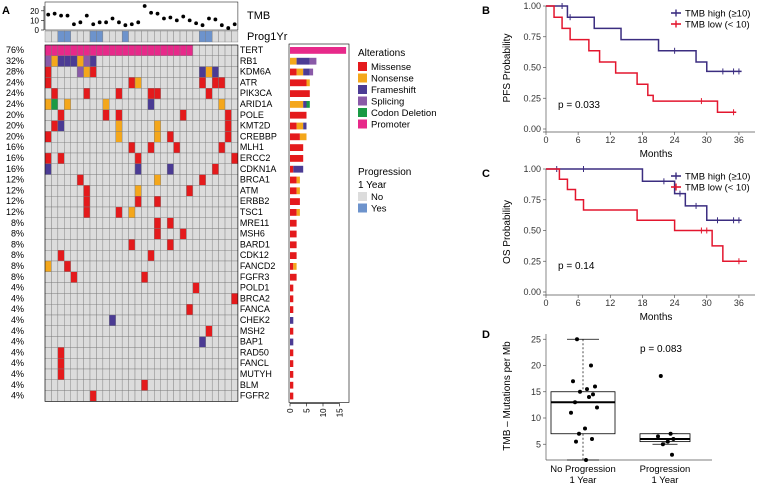 Image resolution: width=758 pixels, height=490 pixels. Describe the element at coordinates (252, 50) in the screenshot. I see `gene-name: TERT` at that location.